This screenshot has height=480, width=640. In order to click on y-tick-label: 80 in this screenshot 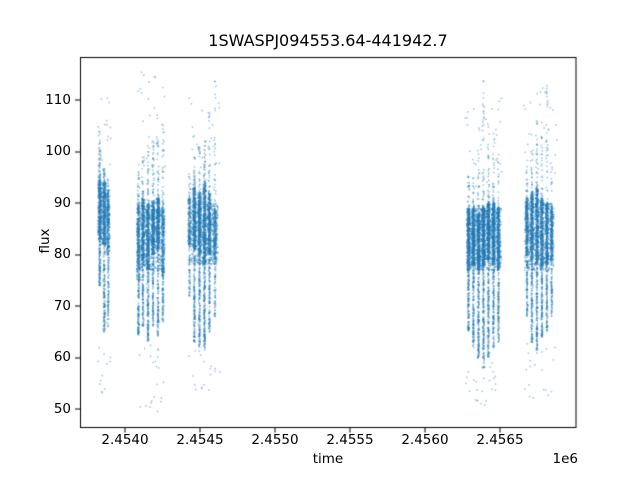, I will do `click(62, 254)`.